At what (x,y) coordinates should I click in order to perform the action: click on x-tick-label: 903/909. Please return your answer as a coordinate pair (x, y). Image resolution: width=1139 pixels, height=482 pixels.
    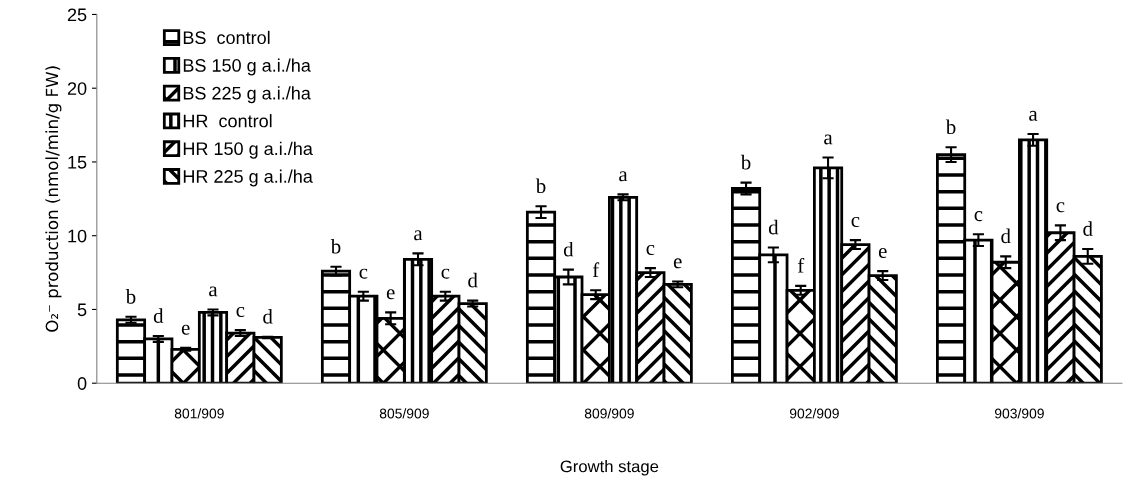
    Looking at the image, I should click on (1019, 413).